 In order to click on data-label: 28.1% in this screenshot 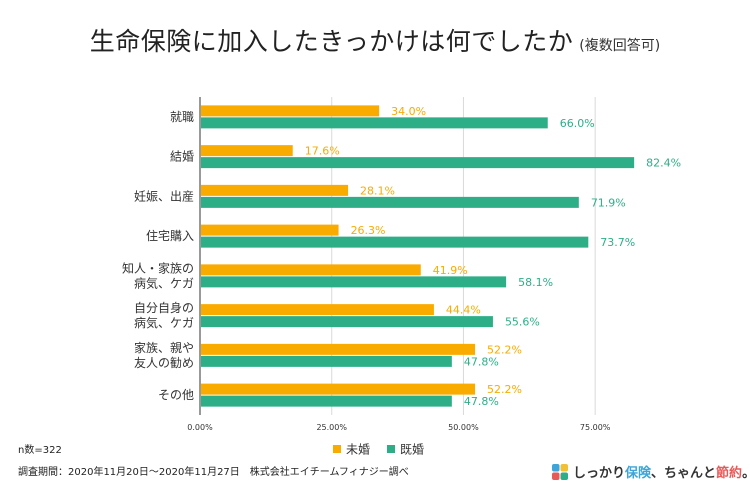, I will do `click(377, 190)`.